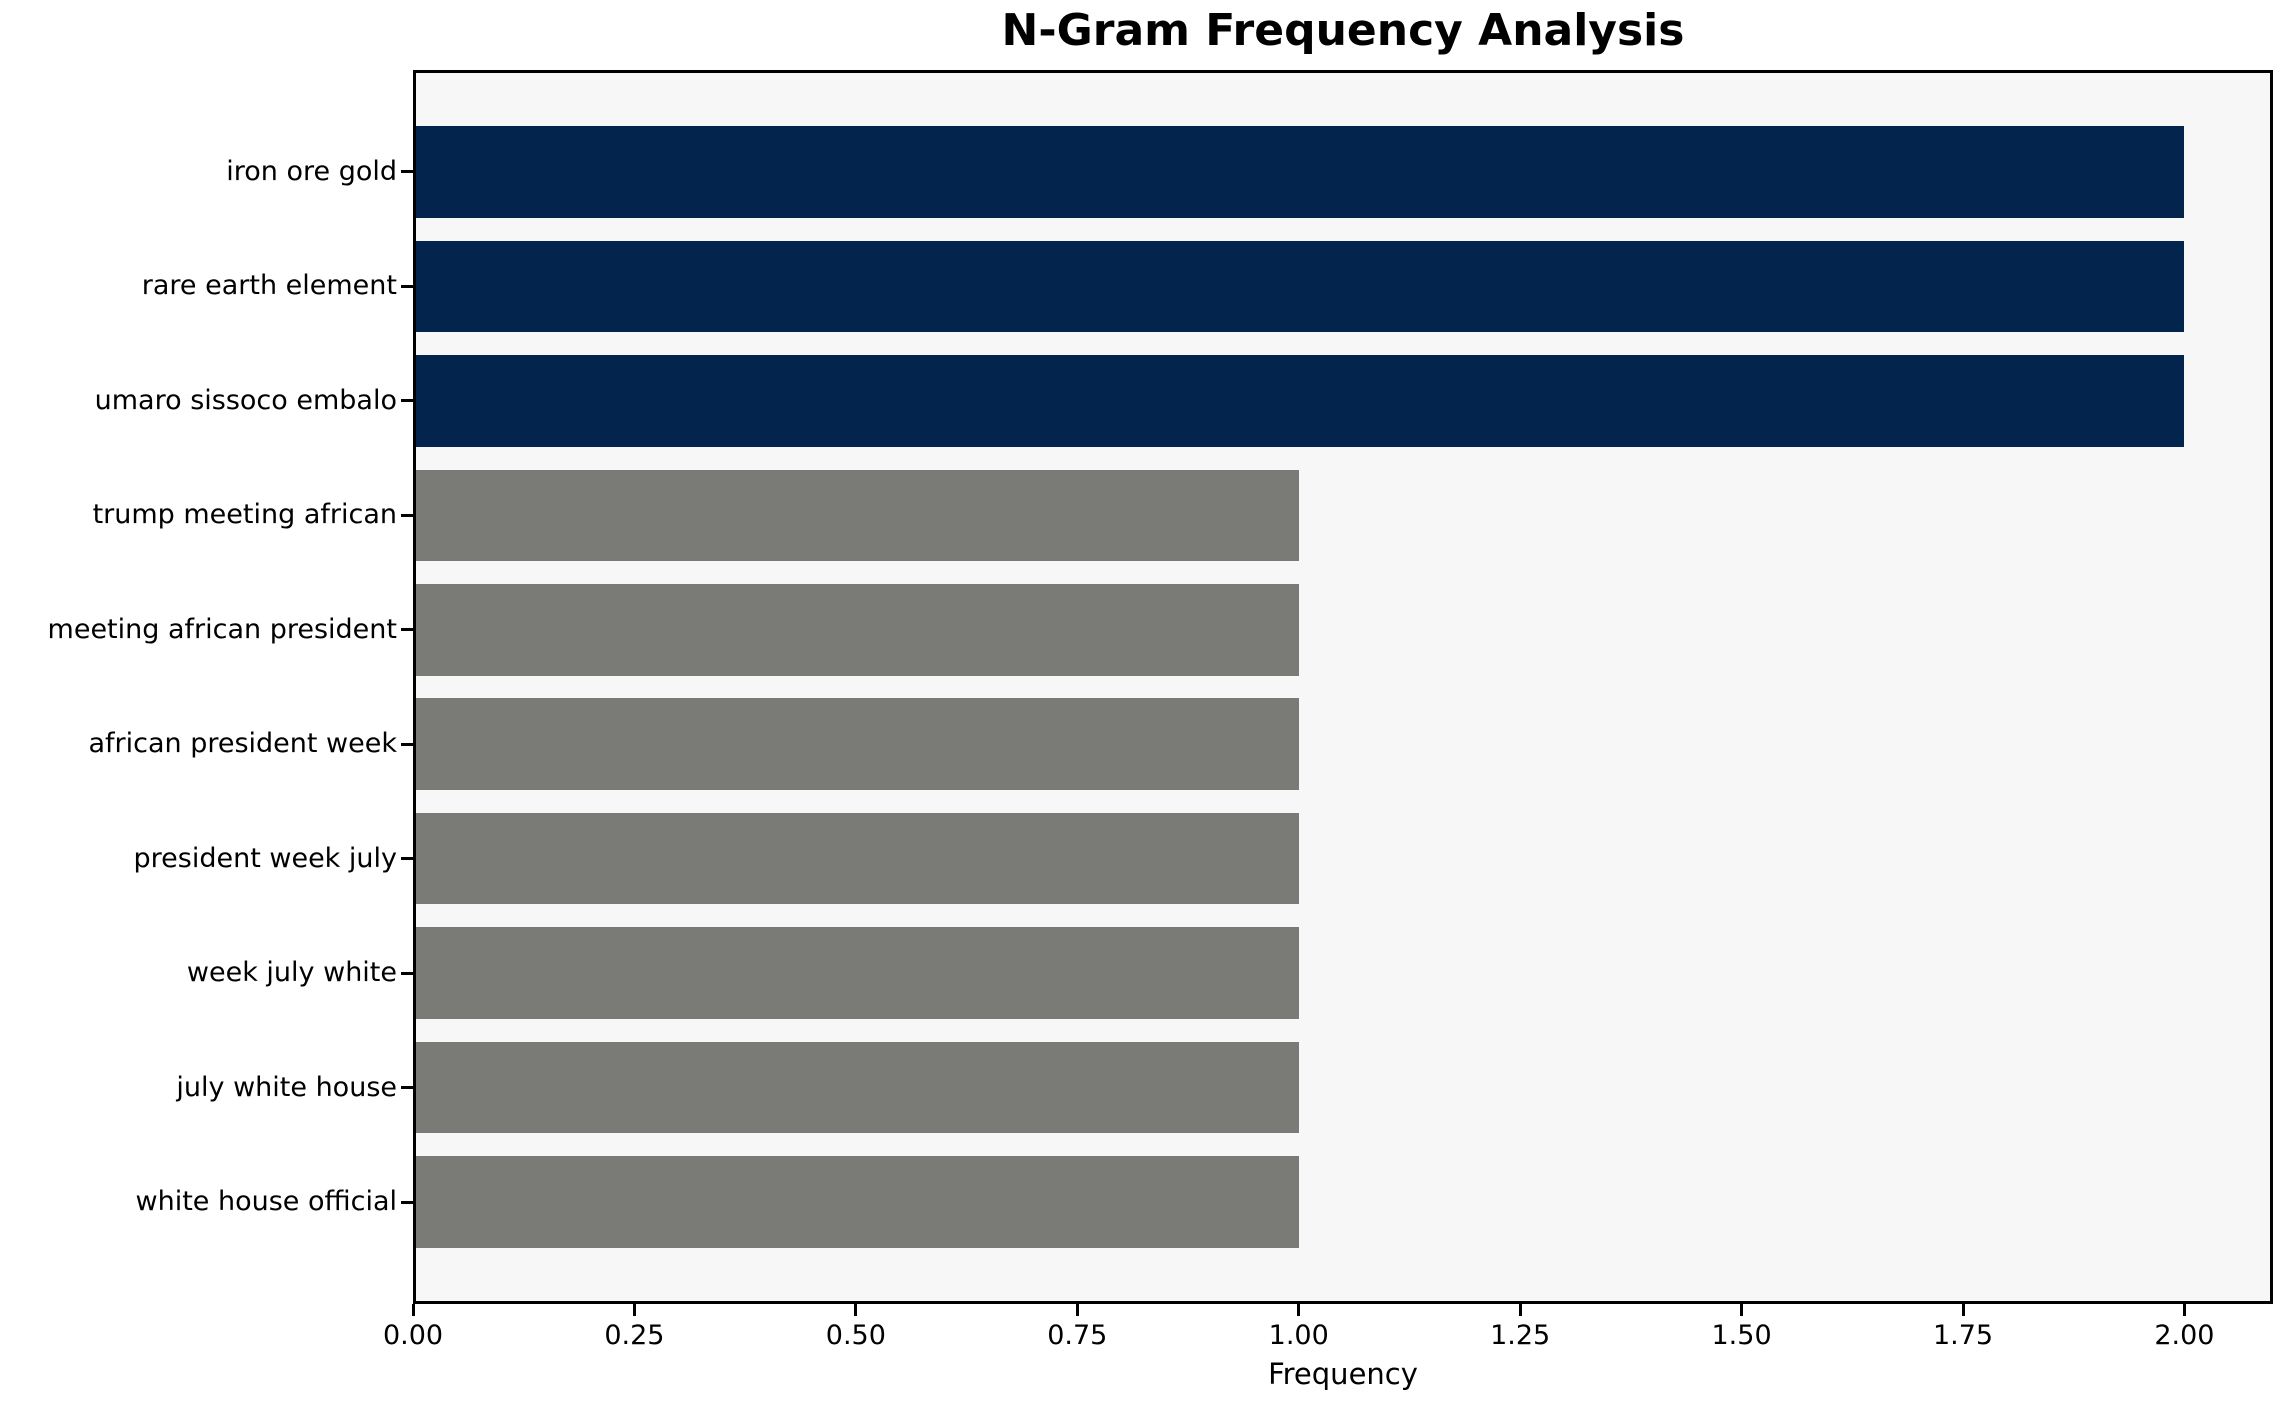 The width and height of the screenshot is (2293, 1414). What do you see at coordinates (1963, 1335) in the screenshot?
I see `x-tick-label: 1.75` at bounding box center [1963, 1335].